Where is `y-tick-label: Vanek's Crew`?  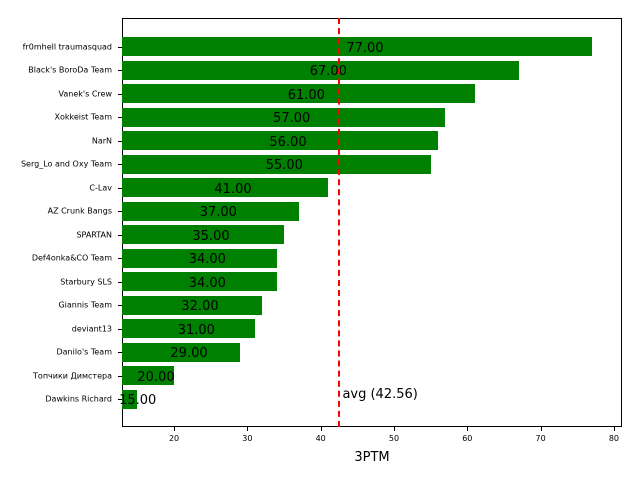
y-tick-label: Vanek's Crew is located at coordinates (85, 93).